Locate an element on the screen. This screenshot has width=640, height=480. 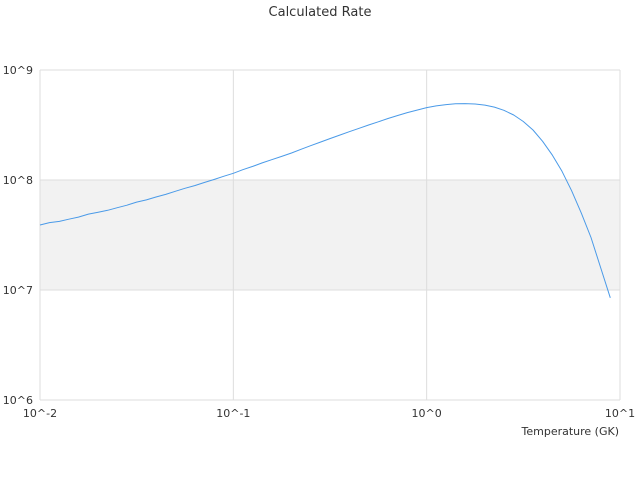
x-tick-label: 10^0 is located at coordinates (427, 413).